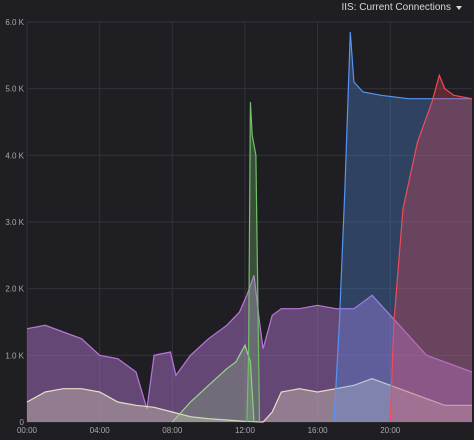 This screenshot has width=474, height=440. Describe the element at coordinates (14, 355) in the screenshot. I see `y-tick-label: 1.0 K` at that location.